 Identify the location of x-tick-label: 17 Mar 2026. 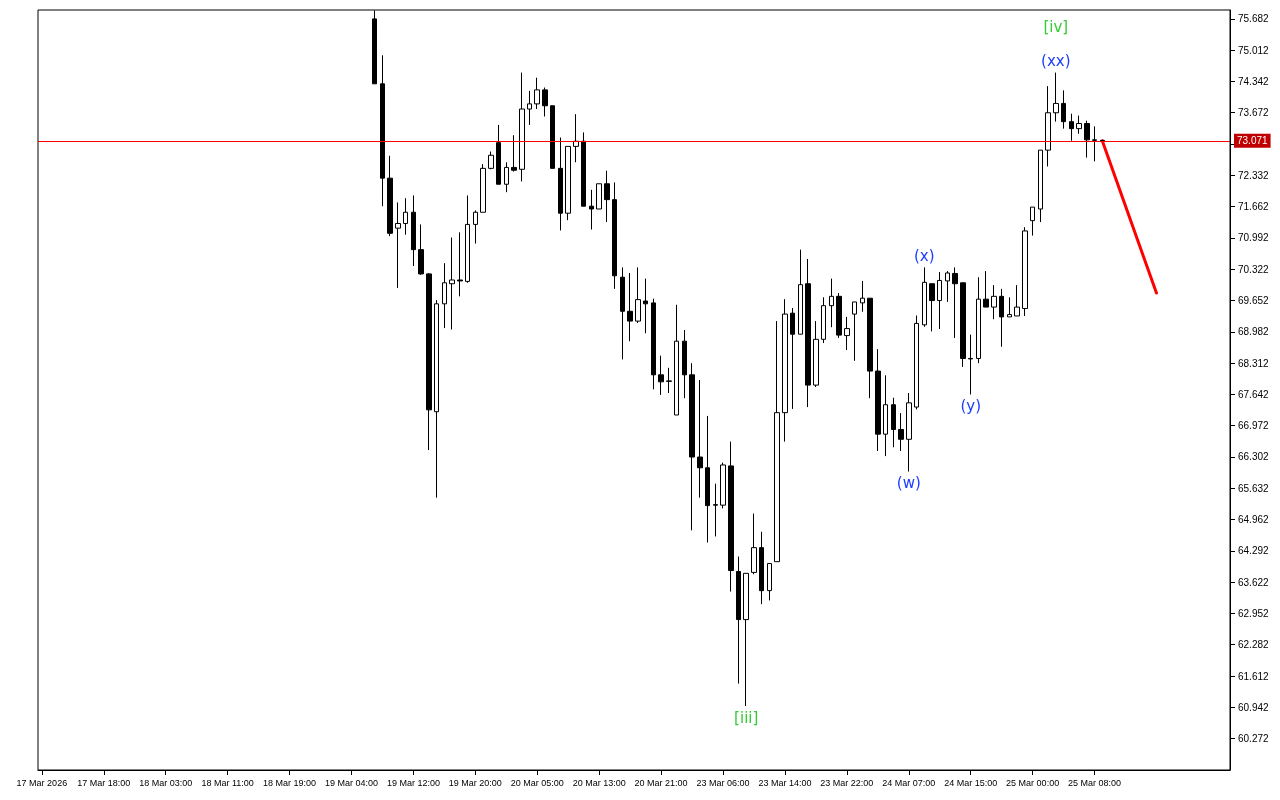
(42, 782).